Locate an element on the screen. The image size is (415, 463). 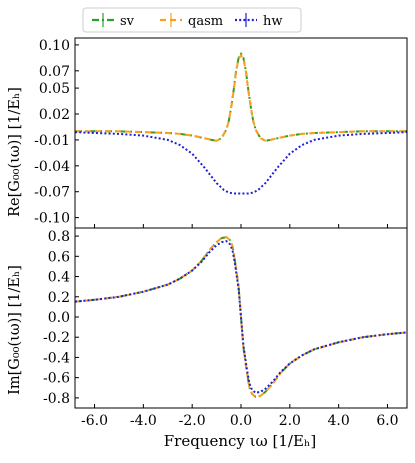
legend-item-hw: hw is located at coordinates (259, 21).